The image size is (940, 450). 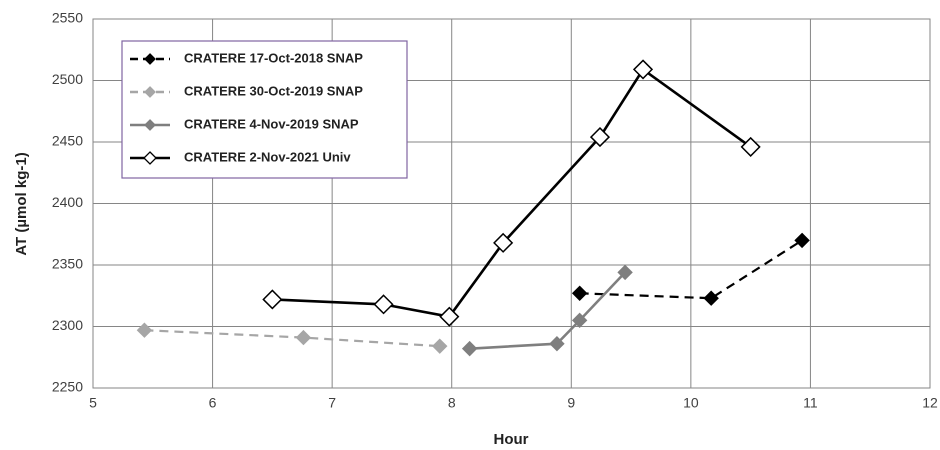 What do you see at coordinates (691, 403) in the screenshot?
I see `x-tick-label: 10` at bounding box center [691, 403].